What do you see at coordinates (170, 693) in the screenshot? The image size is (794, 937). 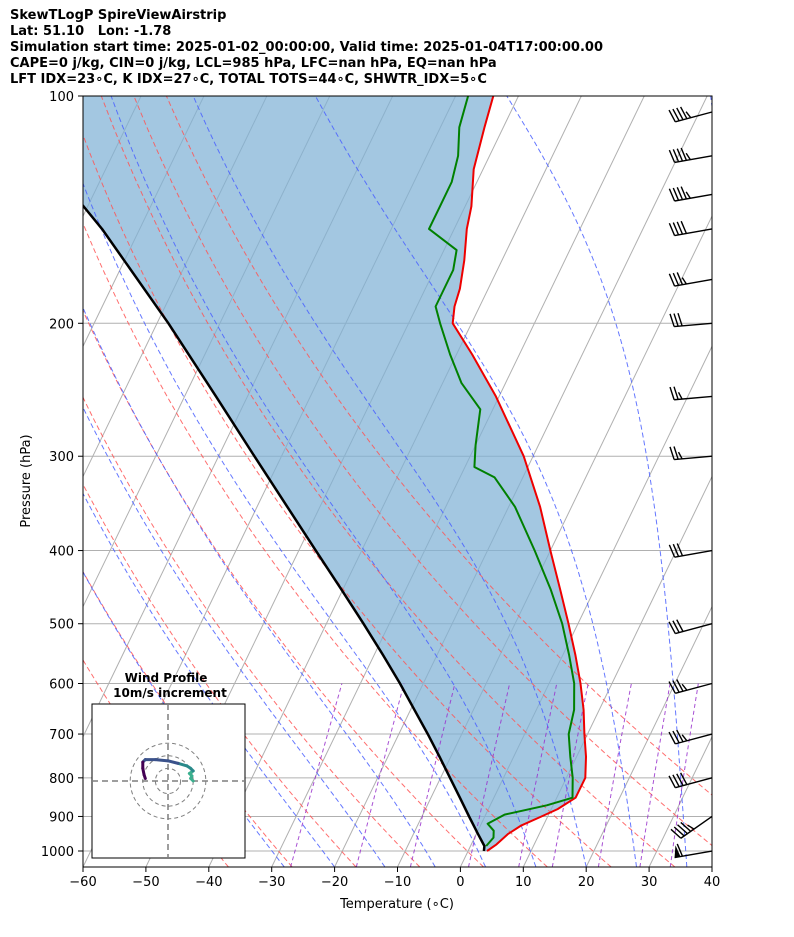 I see `inset-subtitle: 10m/s increment` at bounding box center [170, 693].